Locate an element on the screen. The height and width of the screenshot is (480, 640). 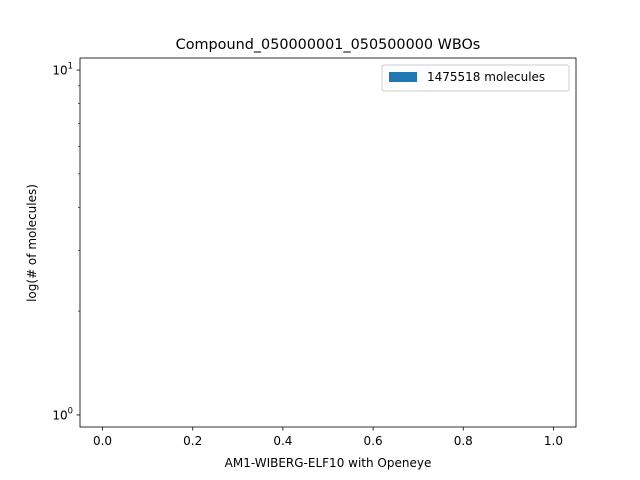
x-axis-ticks: 0.0 0.2 0.4 0.6 0.8 1.0 is located at coordinates (328, 437).